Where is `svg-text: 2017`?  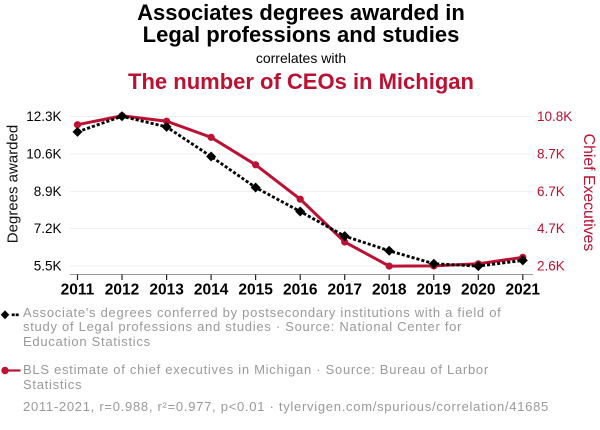 svg-text: 2017 is located at coordinates (344, 290).